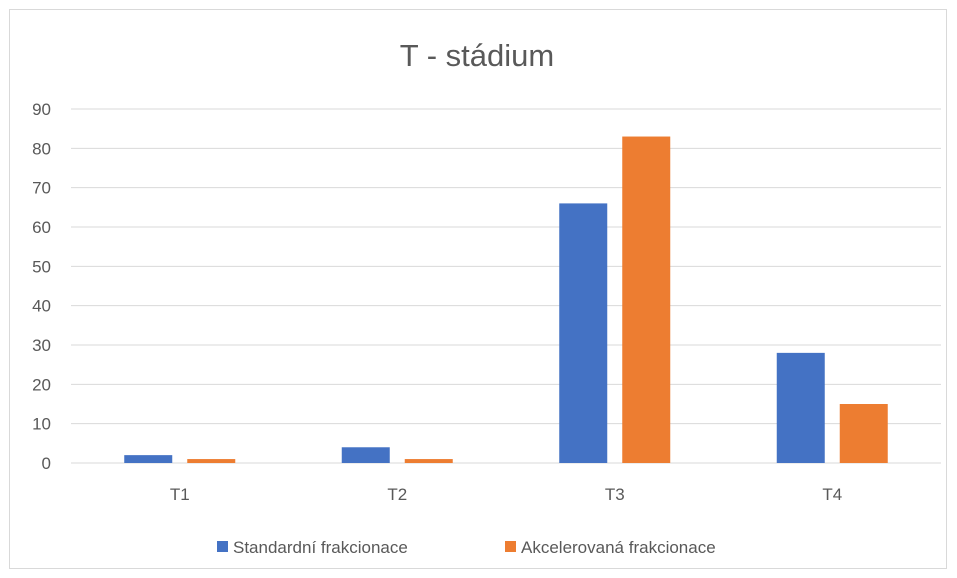 The image size is (957, 578). Describe the element at coordinates (41, 188) in the screenshot. I see `y-tick-label: 70` at that location.